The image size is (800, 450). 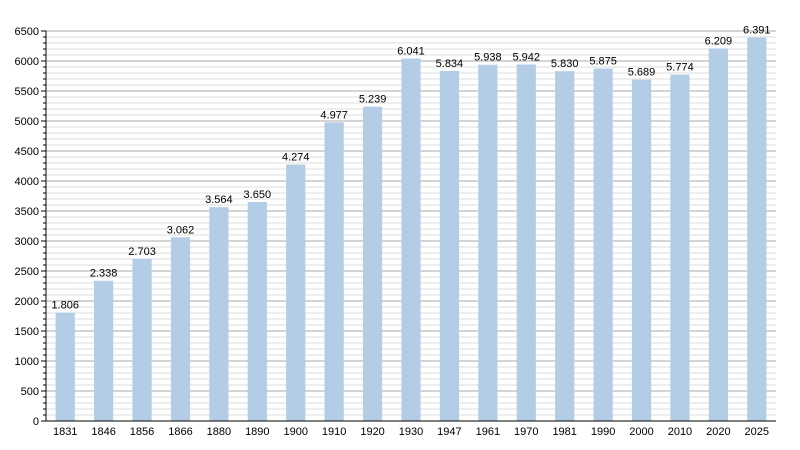 What do you see at coordinates (372, 432) in the screenshot?
I see `x-tick-label-1920: 1920` at bounding box center [372, 432].